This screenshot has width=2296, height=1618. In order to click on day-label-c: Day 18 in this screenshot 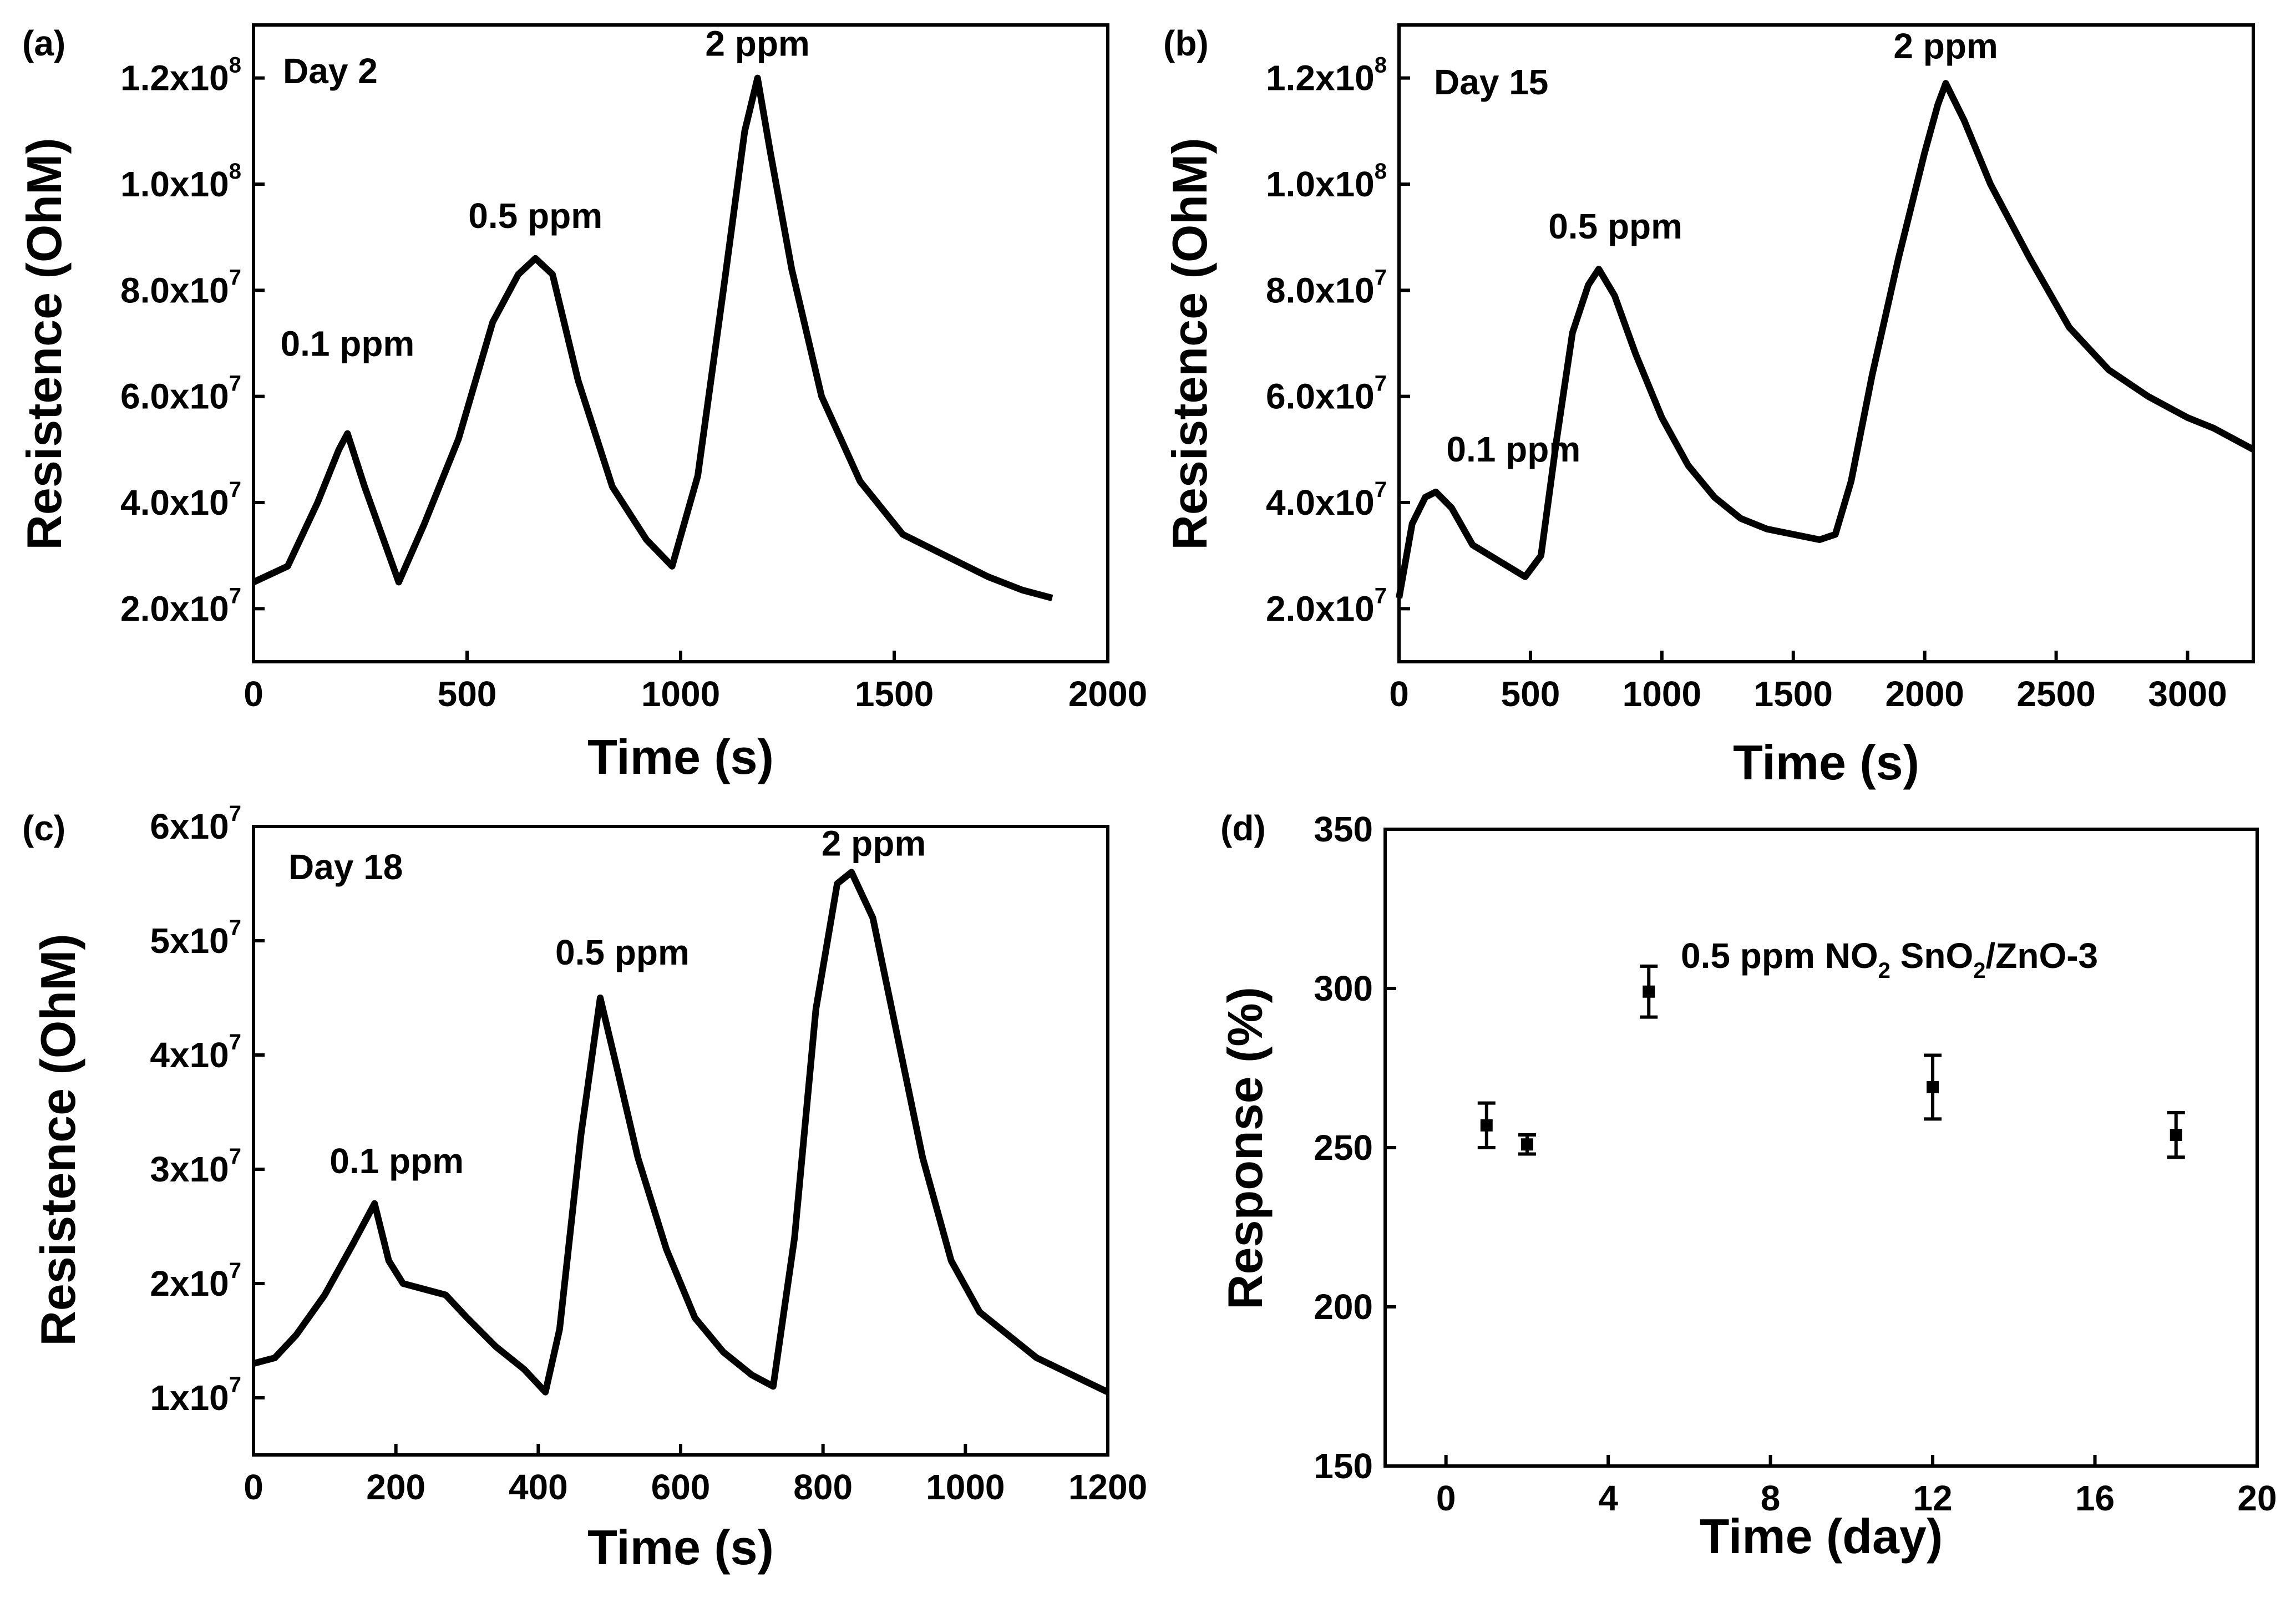, I will do `click(345, 867)`.